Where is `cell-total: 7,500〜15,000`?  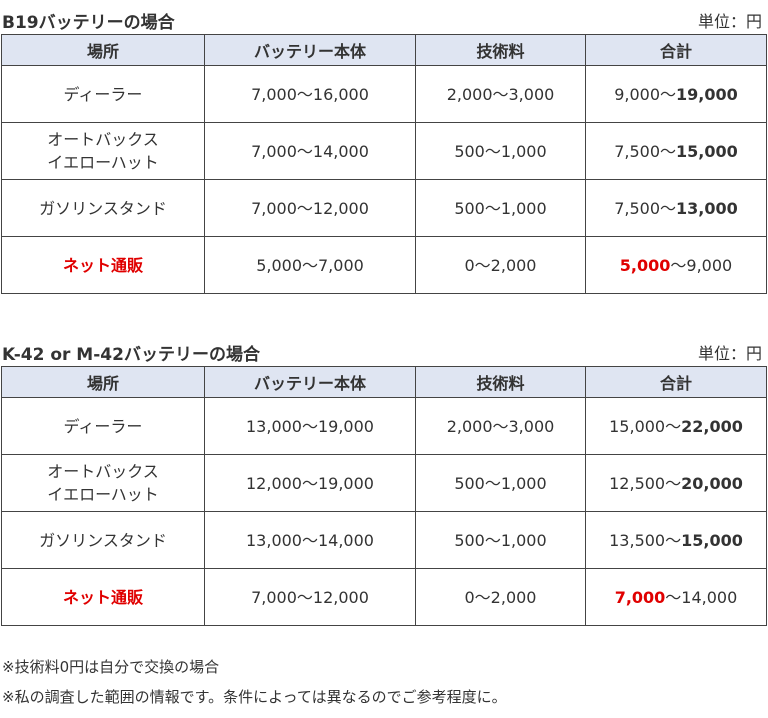
cell-total: 7,500〜15,000 is located at coordinates (676, 151).